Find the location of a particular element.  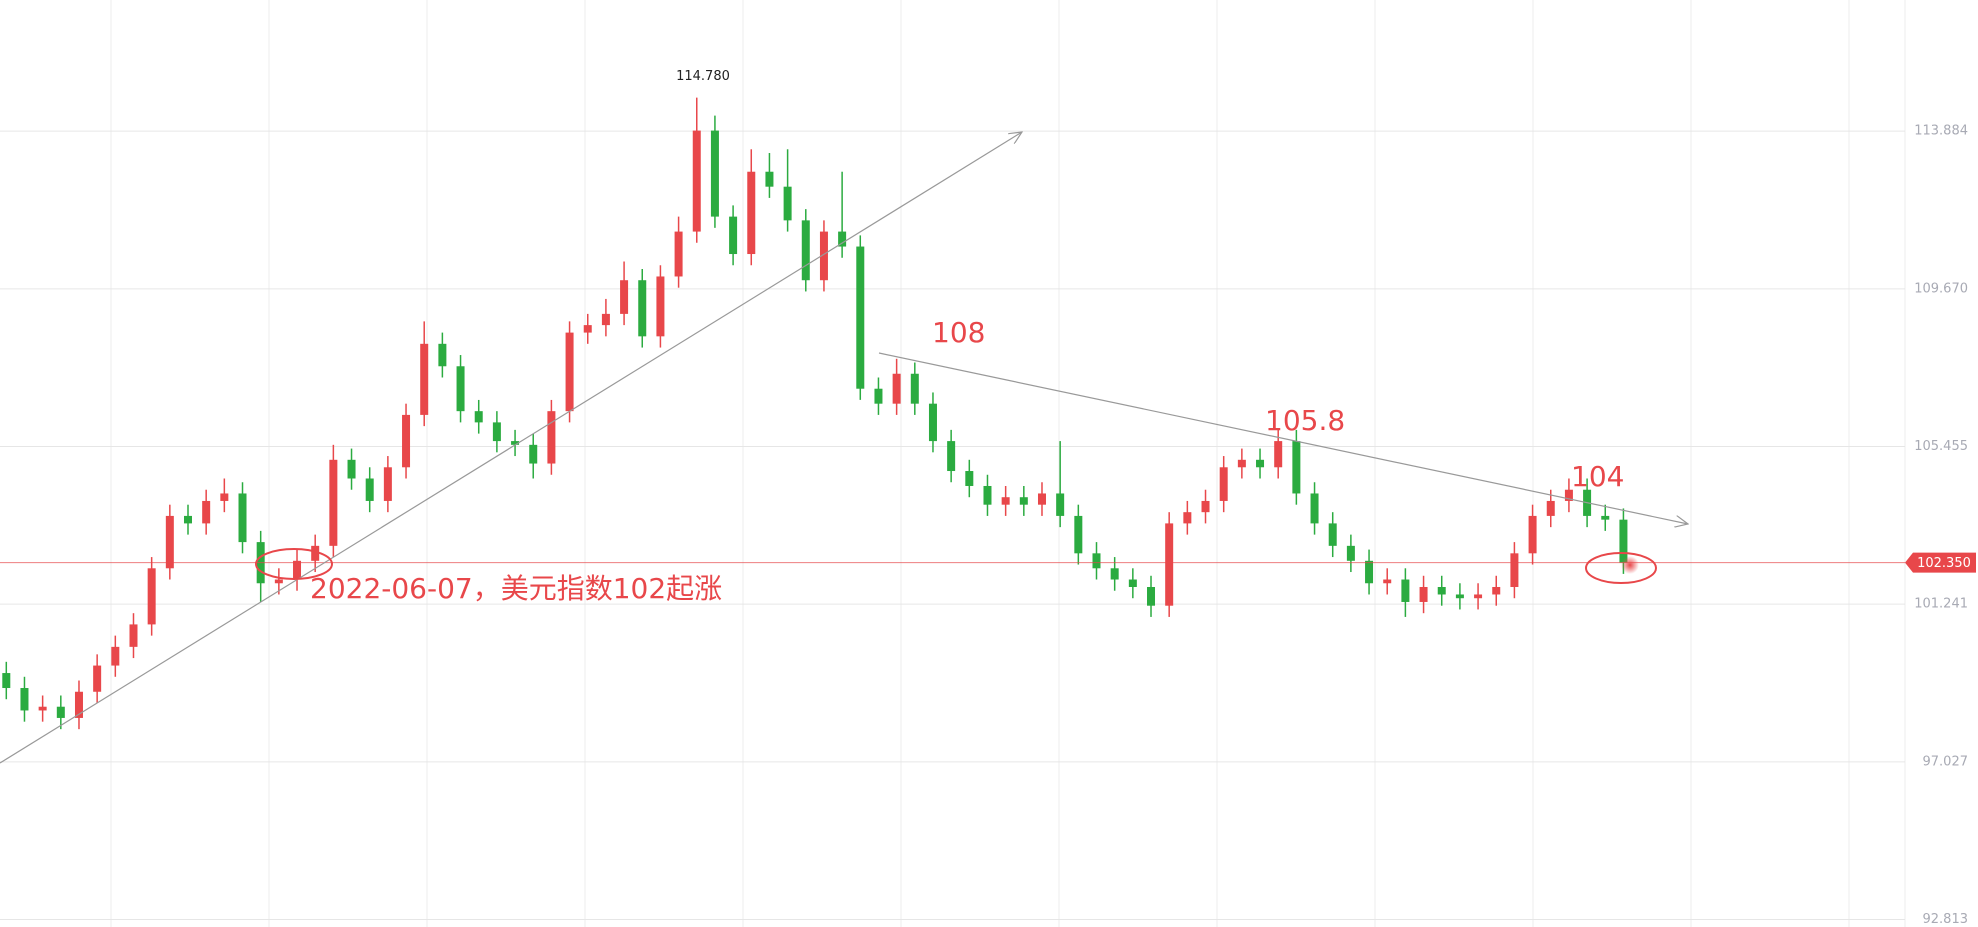

annotation: 105.8 is located at coordinates (1305, 420).